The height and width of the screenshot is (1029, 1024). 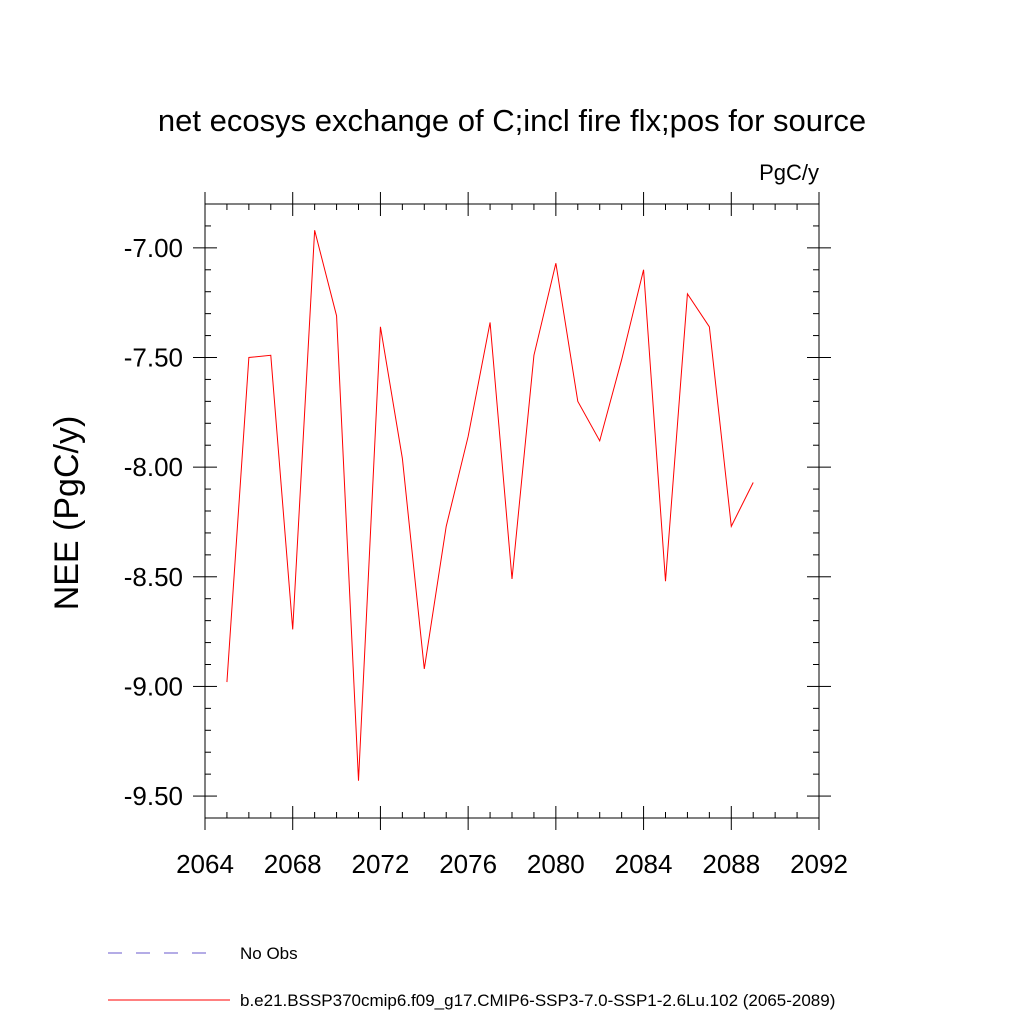 What do you see at coordinates (819, 864) in the screenshot?
I see `x-tick-label: 2092` at bounding box center [819, 864].